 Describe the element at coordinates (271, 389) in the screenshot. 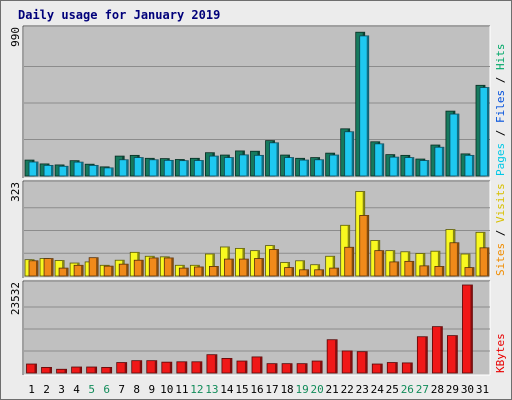

I see `x-tick-label: 17` at that location.